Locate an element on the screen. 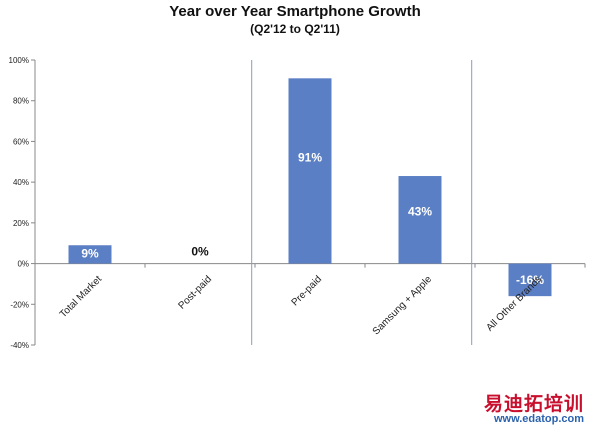 Image resolution: width=590 pixels, height=429 pixels. data-label: -16% is located at coordinates (530, 280).